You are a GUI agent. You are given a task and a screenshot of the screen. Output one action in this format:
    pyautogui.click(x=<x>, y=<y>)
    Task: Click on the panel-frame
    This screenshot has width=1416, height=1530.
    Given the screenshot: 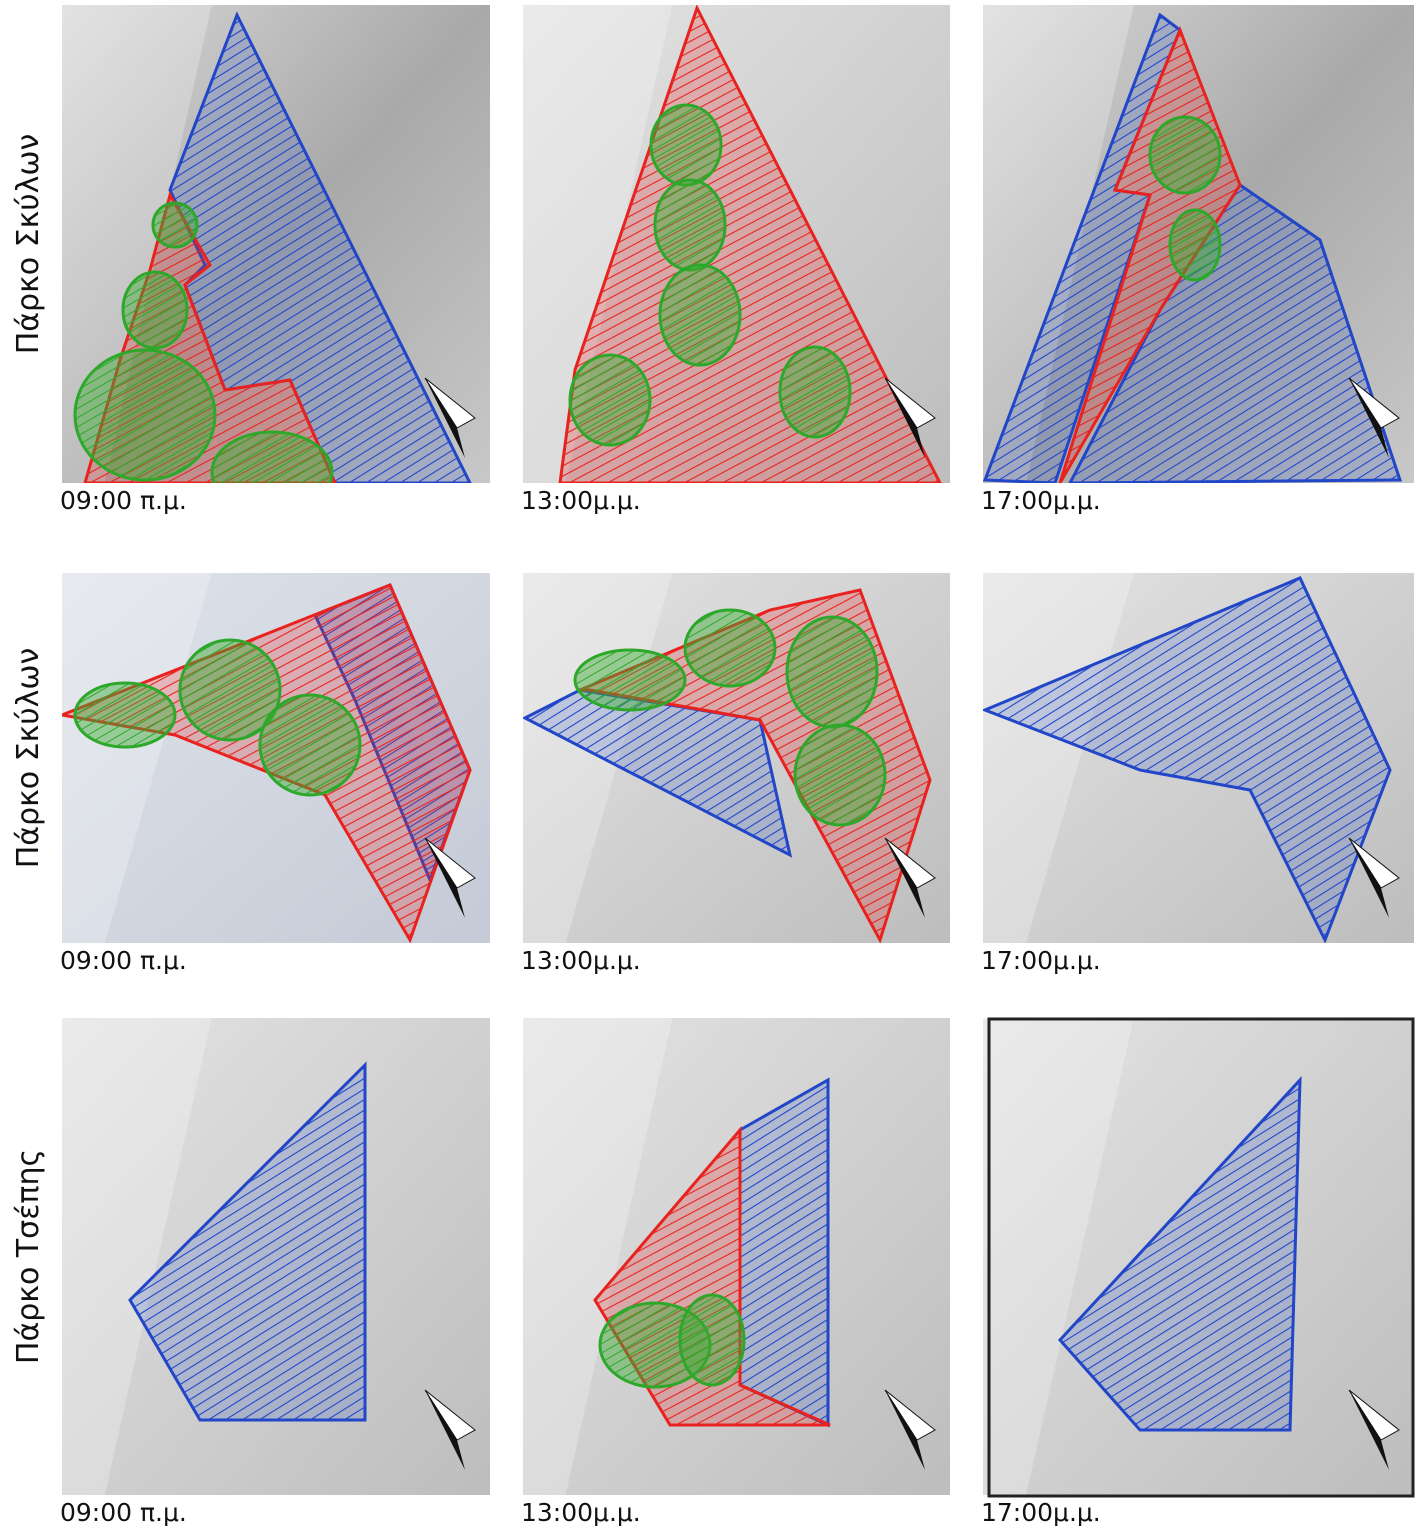 What is the action you would take?
    pyautogui.click(x=1201, y=1257)
    